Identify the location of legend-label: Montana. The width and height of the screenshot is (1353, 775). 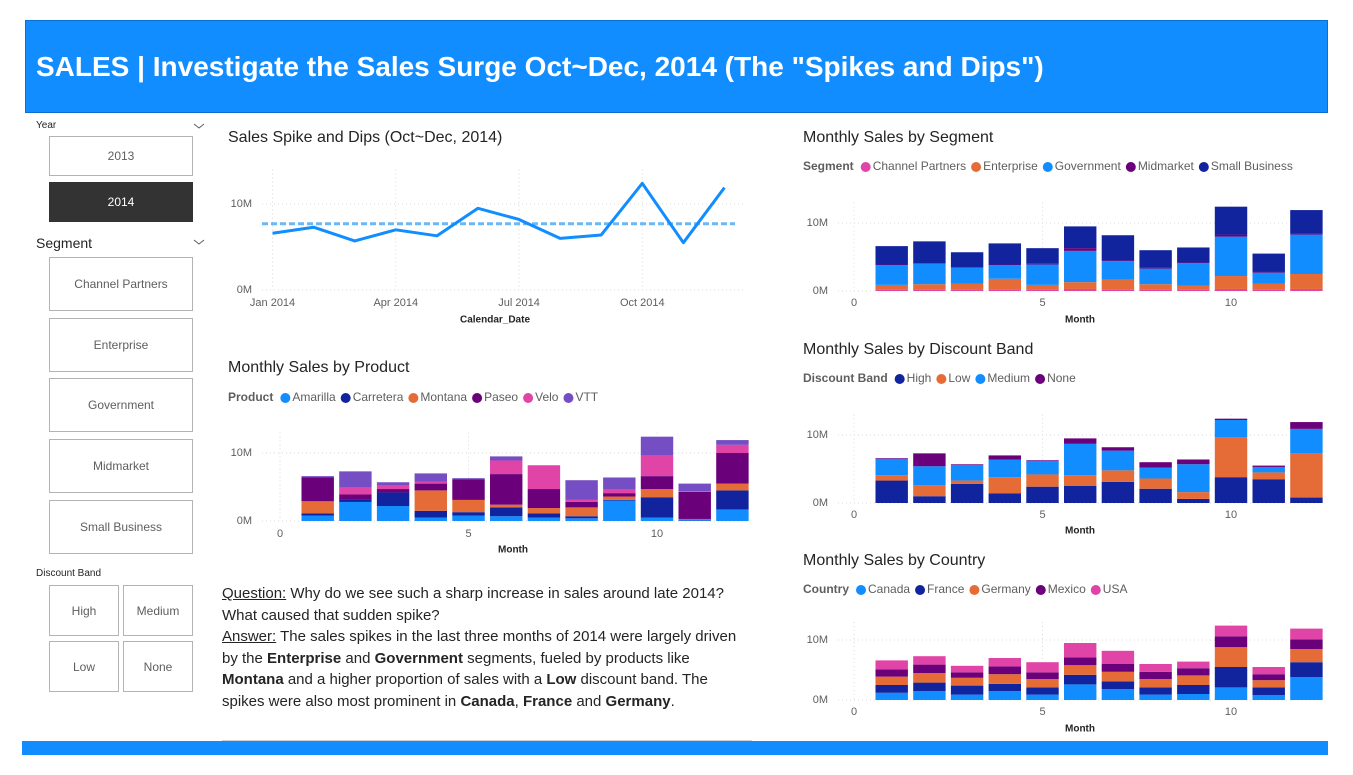
(443, 397).